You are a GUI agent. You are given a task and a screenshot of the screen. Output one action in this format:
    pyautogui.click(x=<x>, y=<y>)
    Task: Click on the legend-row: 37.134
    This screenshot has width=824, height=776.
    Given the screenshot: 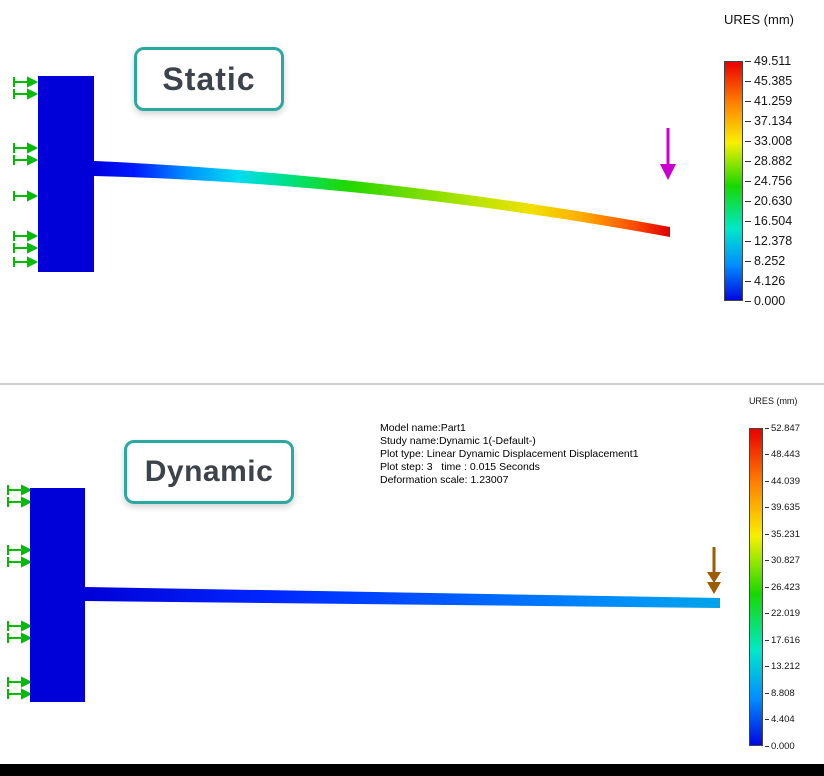 What is the action you would take?
    pyautogui.click(x=768, y=121)
    